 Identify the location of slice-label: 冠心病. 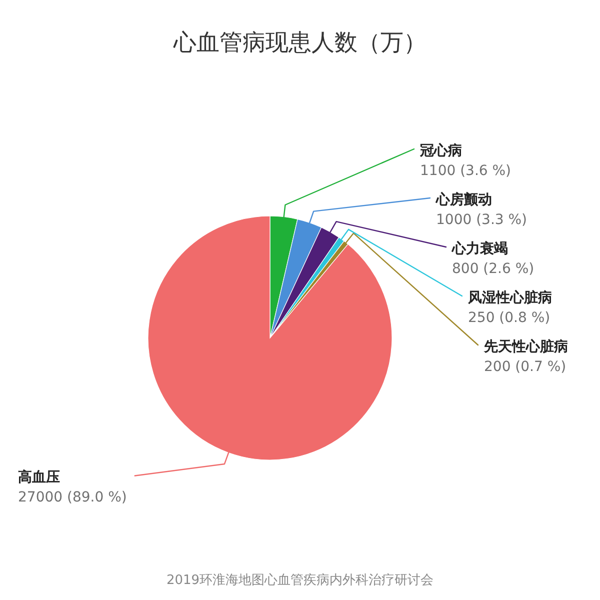
(440, 150).